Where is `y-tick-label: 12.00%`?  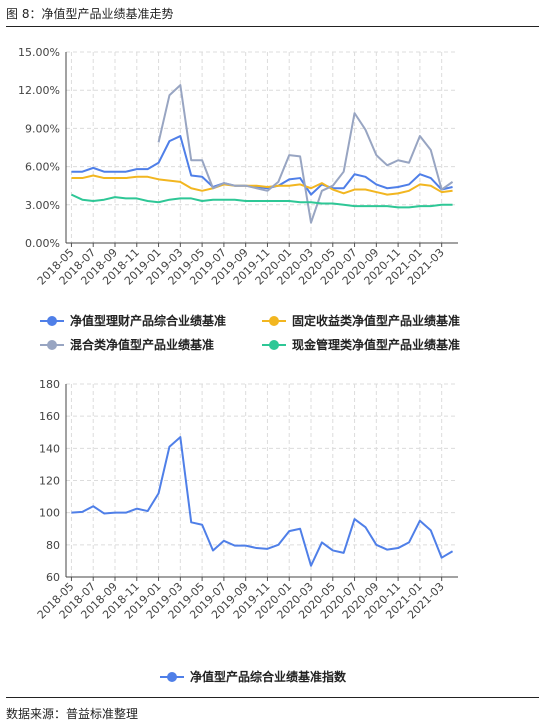 y-tick-label: 12.00% is located at coordinates (39, 90).